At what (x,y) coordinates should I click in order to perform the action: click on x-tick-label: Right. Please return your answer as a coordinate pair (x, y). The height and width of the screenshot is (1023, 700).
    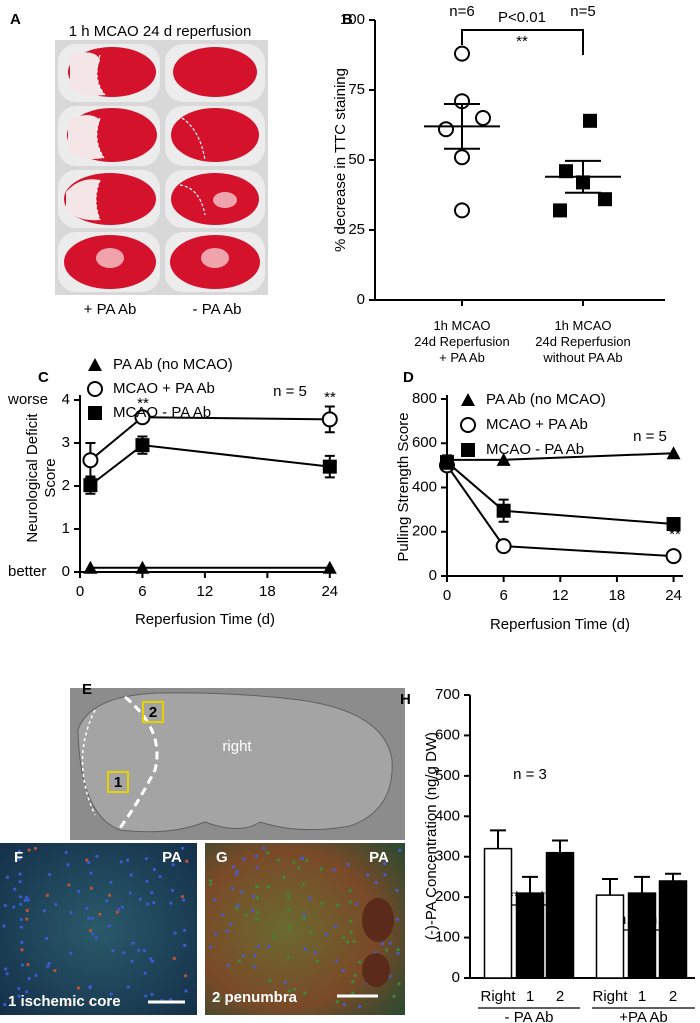
    Looking at the image, I should click on (610, 996).